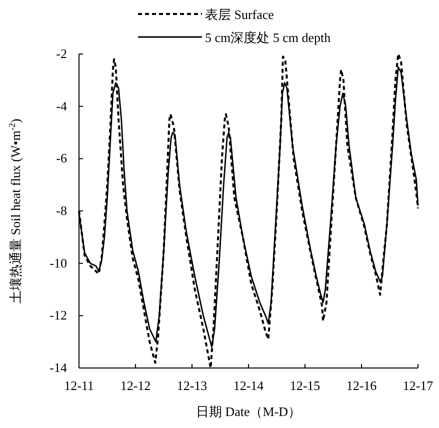  Describe the element at coordinates (305, 385) in the screenshot. I see `x-tick-label: 12-15` at that location.